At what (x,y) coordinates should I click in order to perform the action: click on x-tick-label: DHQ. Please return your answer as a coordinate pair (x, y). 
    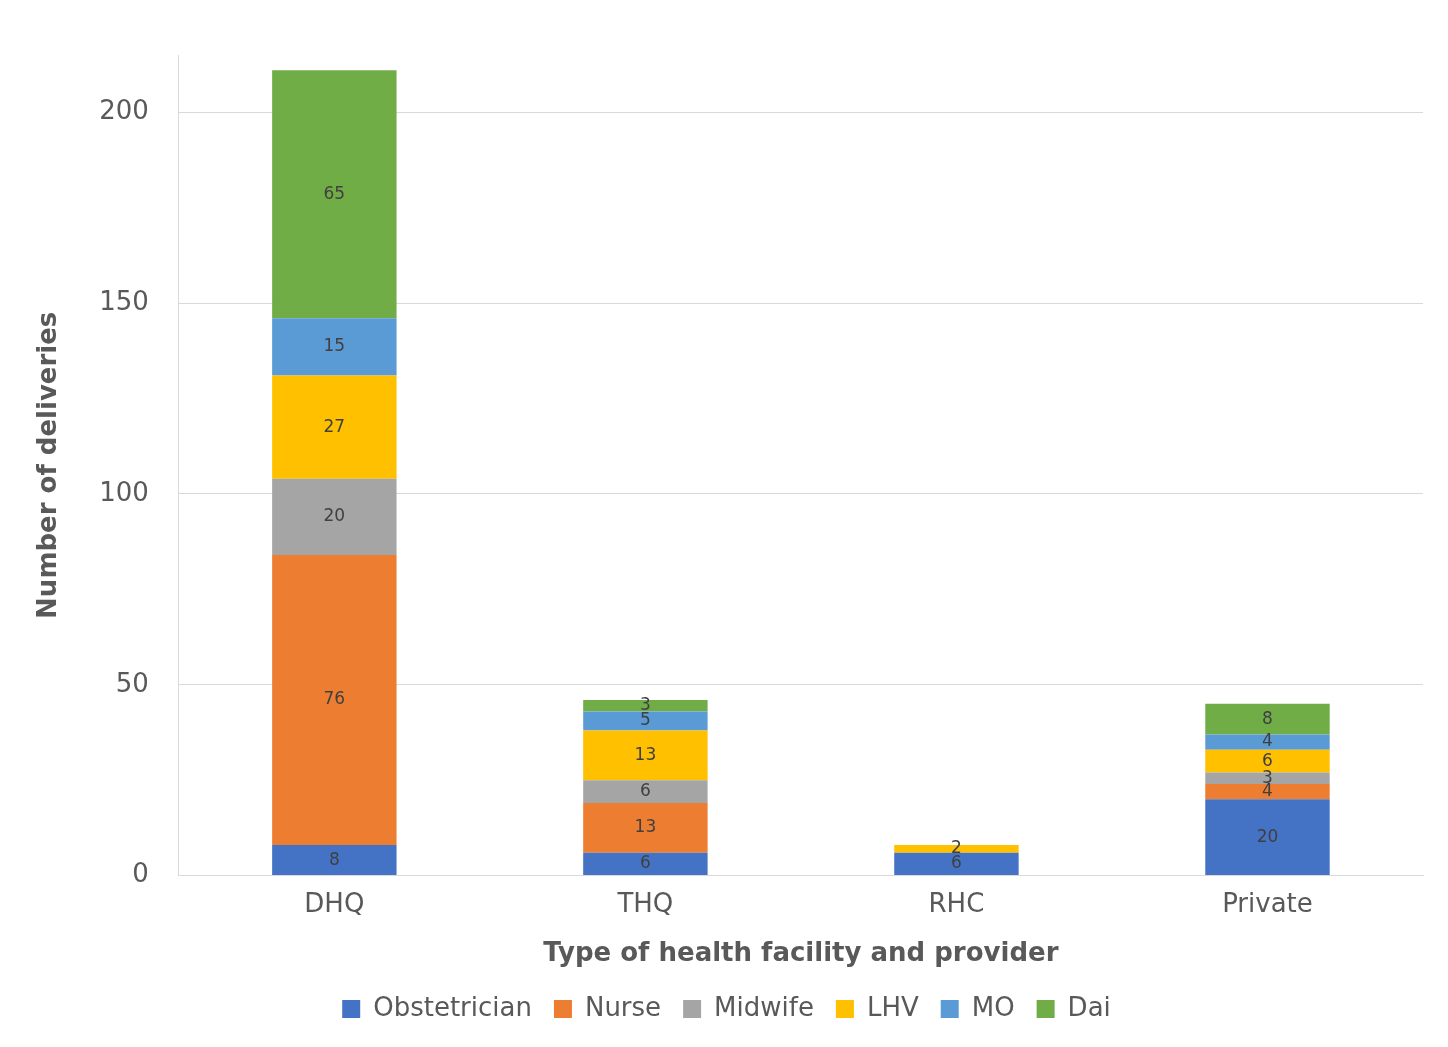
    Looking at the image, I should click on (334, 902).